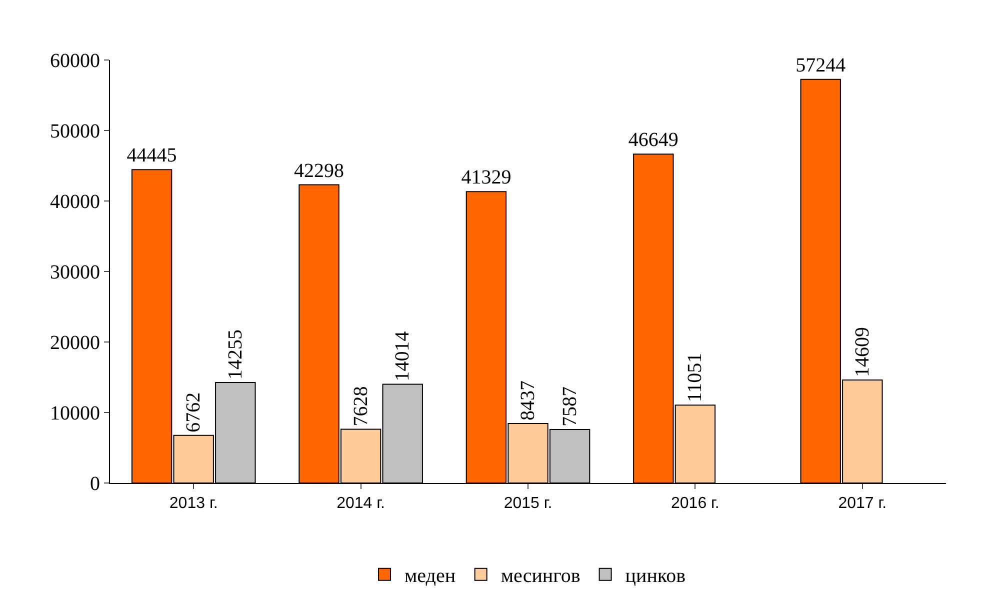 This screenshot has height=606, width=986. I want to click on x-tick-label: 2017 г., so click(862, 503).